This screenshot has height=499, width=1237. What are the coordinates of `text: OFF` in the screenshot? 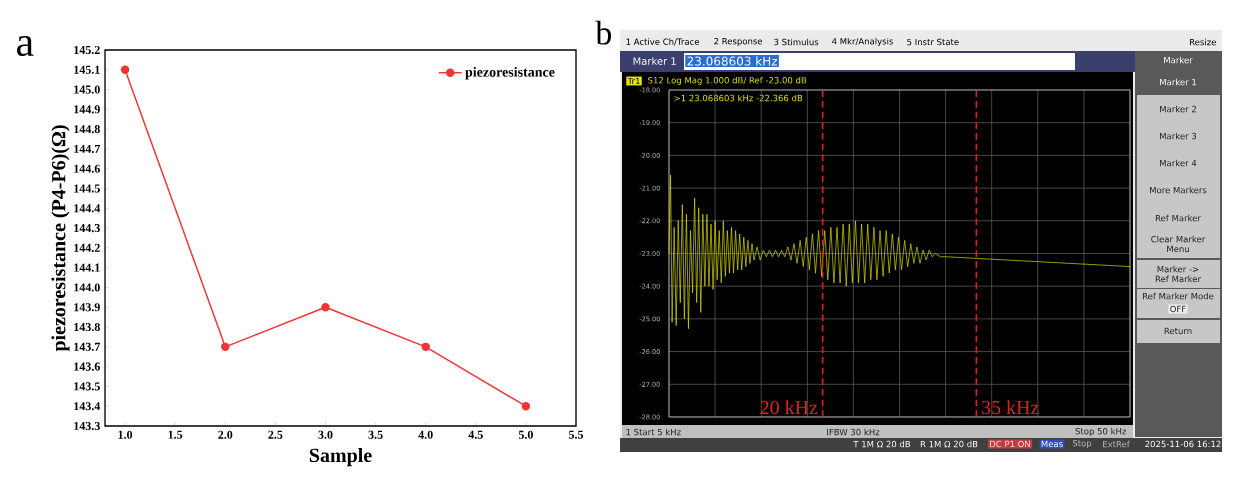 It's located at (1178, 309).